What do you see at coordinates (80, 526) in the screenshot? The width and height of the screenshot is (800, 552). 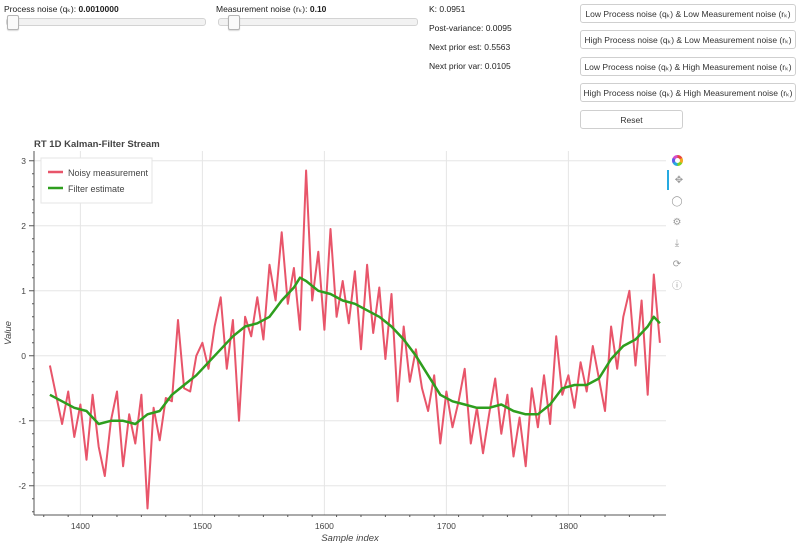 I see `x-tick-label: 1400` at bounding box center [80, 526].